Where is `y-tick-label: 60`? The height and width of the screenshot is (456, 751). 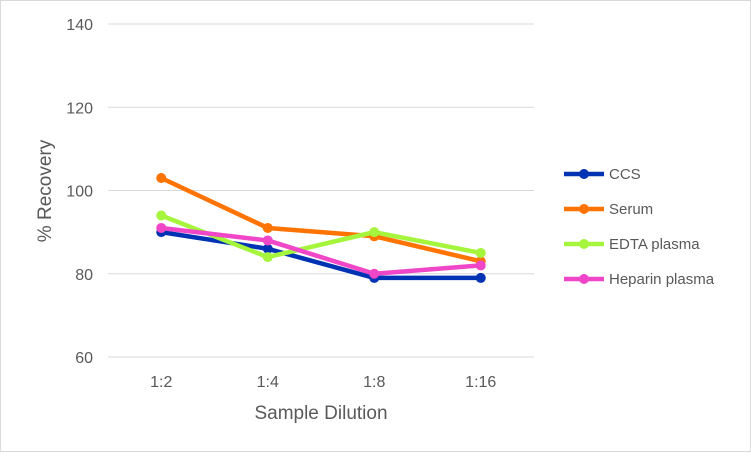 y-tick-label: 60 is located at coordinates (84, 358).